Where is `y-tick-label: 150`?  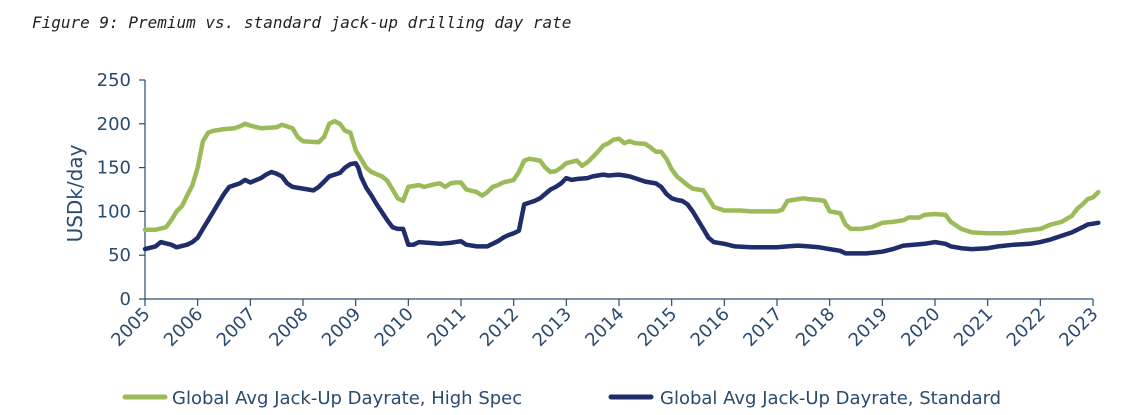
y-tick-label: 150 is located at coordinates (114, 168).